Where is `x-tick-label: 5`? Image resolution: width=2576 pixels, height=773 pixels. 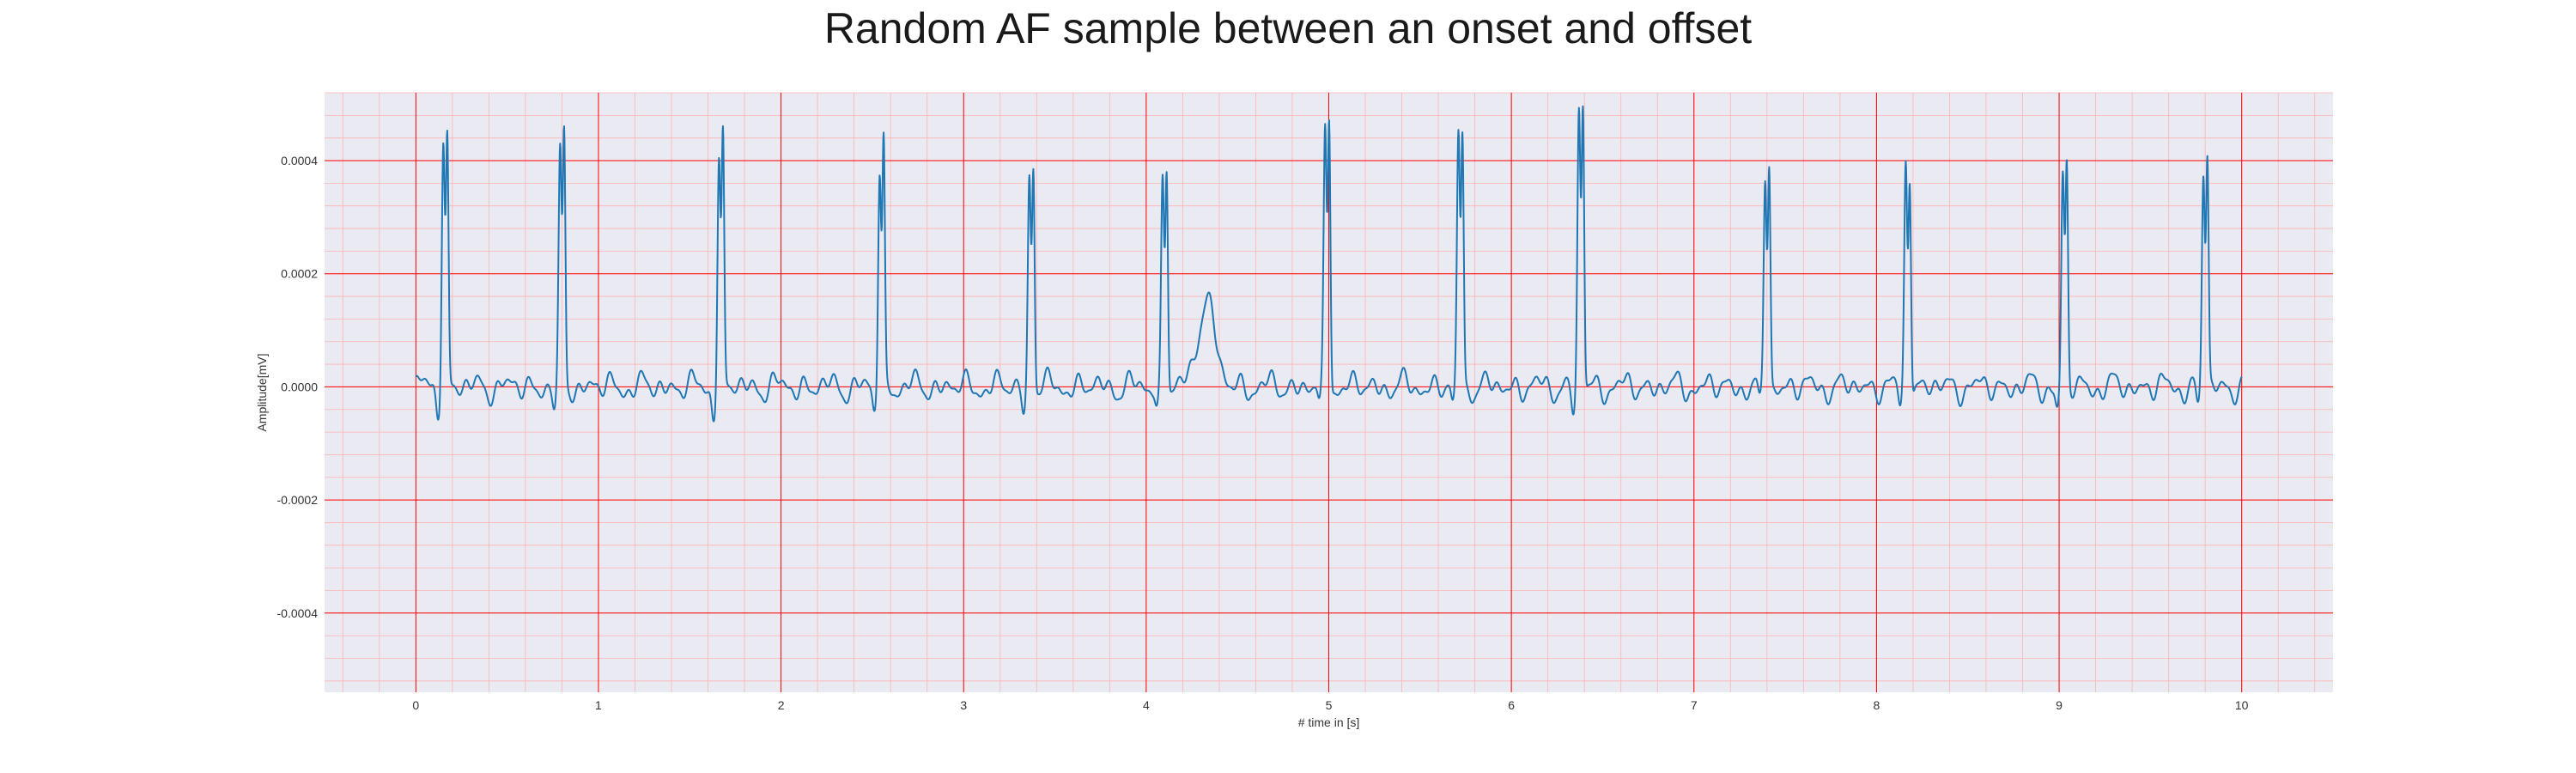 x-tick-label: 5 is located at coordinates (1330, 705).